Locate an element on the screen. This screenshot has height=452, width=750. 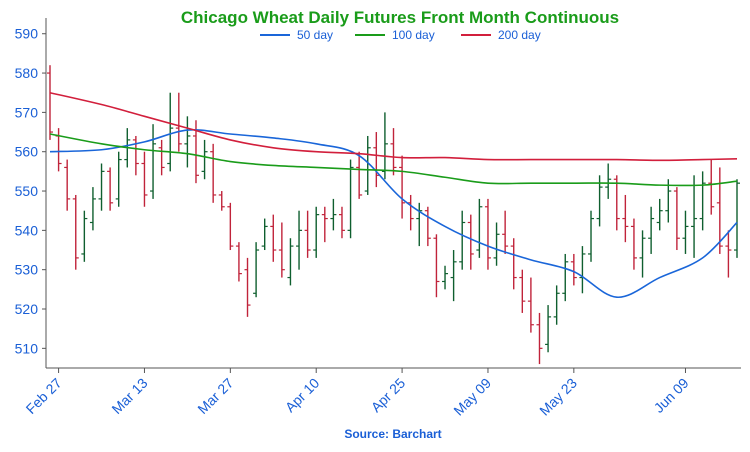
x-tick-label: Apr 25 is located at coordinates (388, 395).